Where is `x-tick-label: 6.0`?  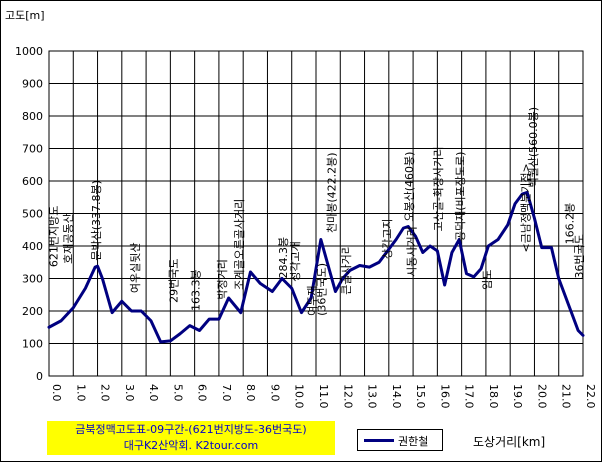 x-tick-label: 6.0 is located at coordinates (202, 393).